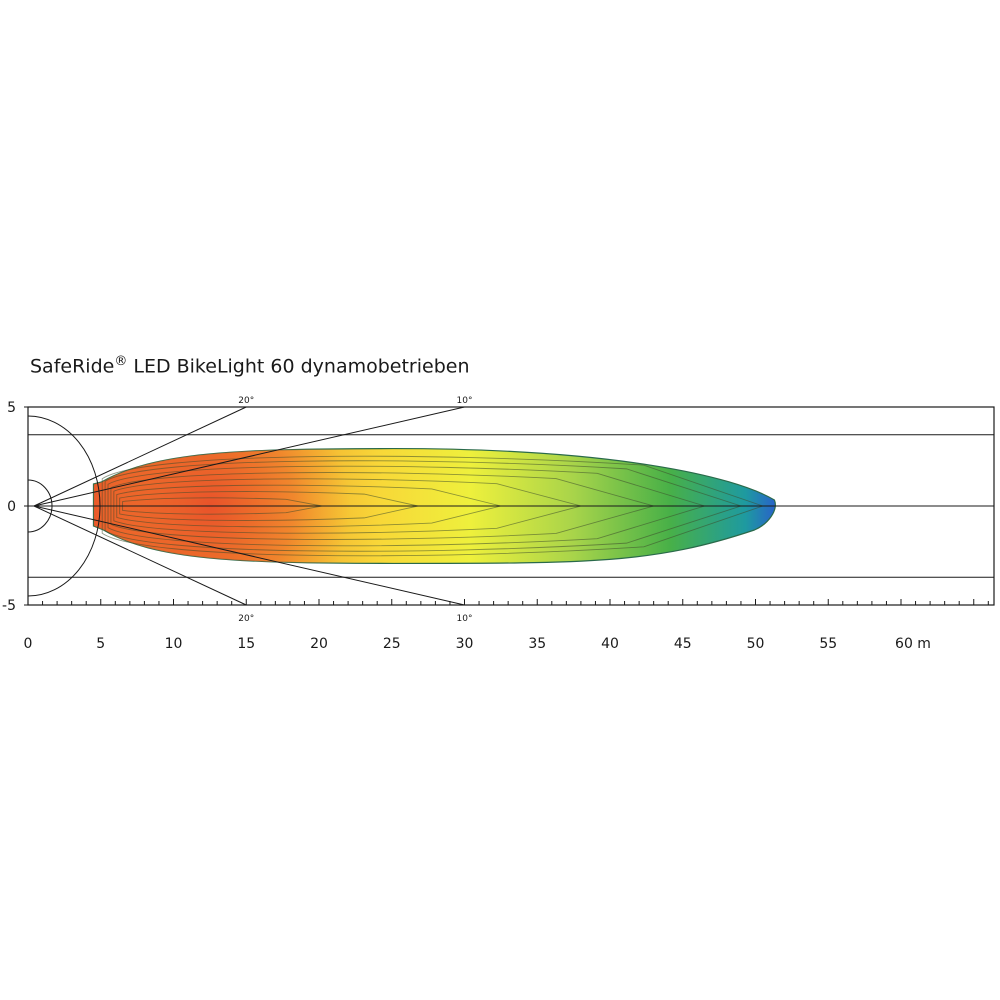 The image size is (1000, 1000). Describe the element at coordinates (72, 366) in the screenshot. I see `title-brand: SafeRide` at that location.